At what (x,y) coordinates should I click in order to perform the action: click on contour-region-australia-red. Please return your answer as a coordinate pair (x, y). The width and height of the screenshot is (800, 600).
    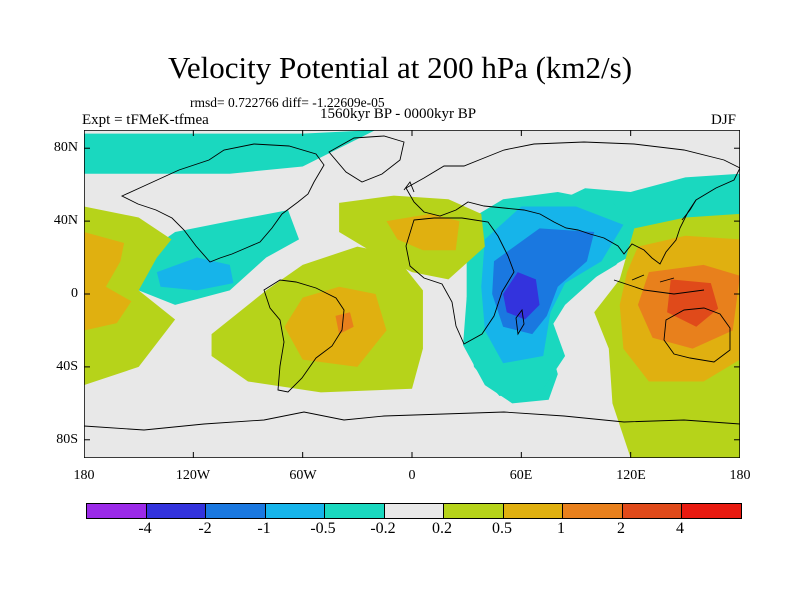
    Looking at the image, I should click on (693, 303).